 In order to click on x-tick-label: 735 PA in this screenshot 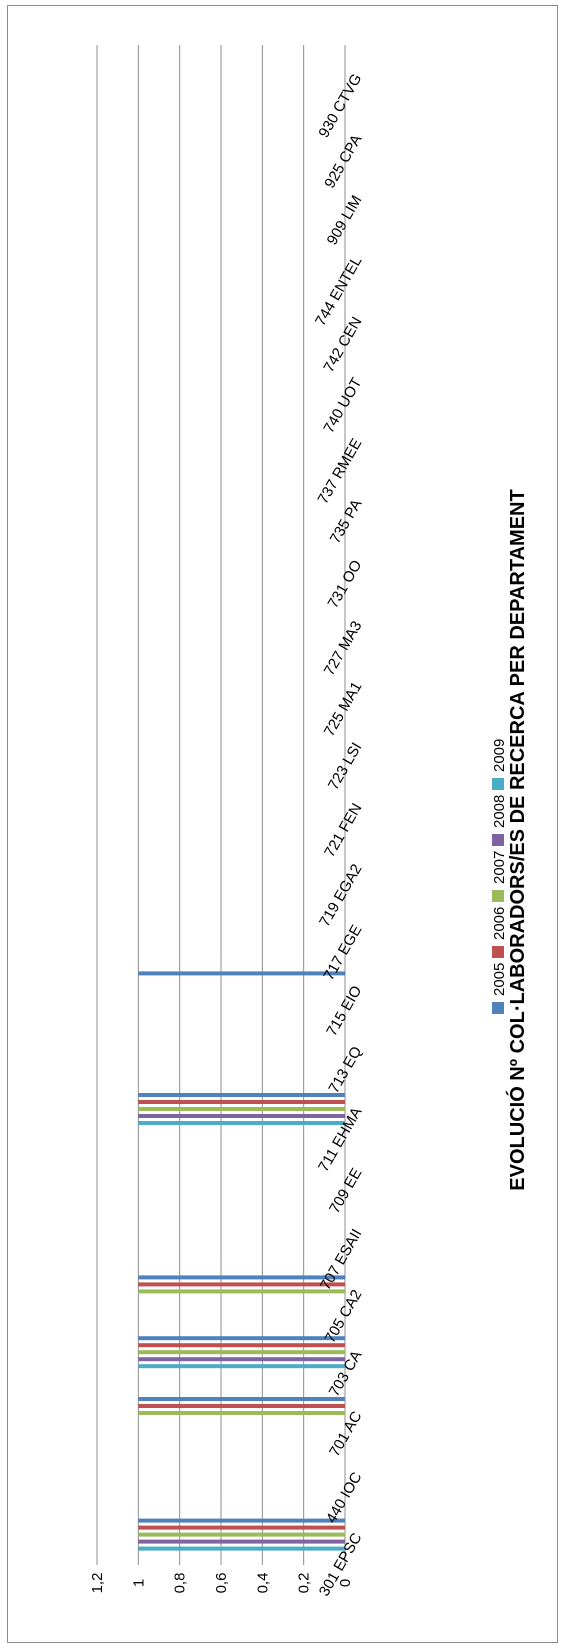, I will do `click(346, 522)`.